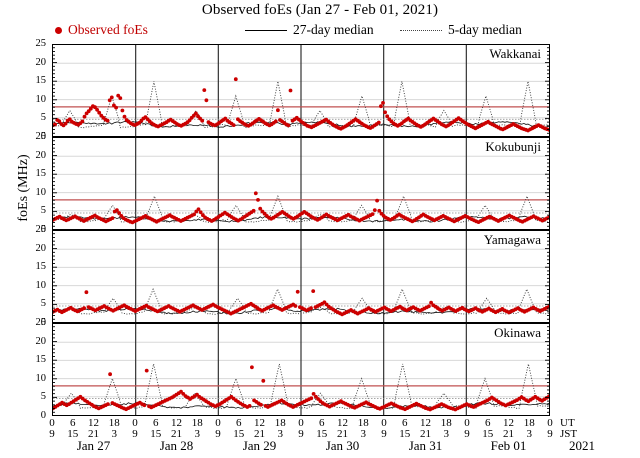  I want to click on year-label: 2021, so click(582, 445).